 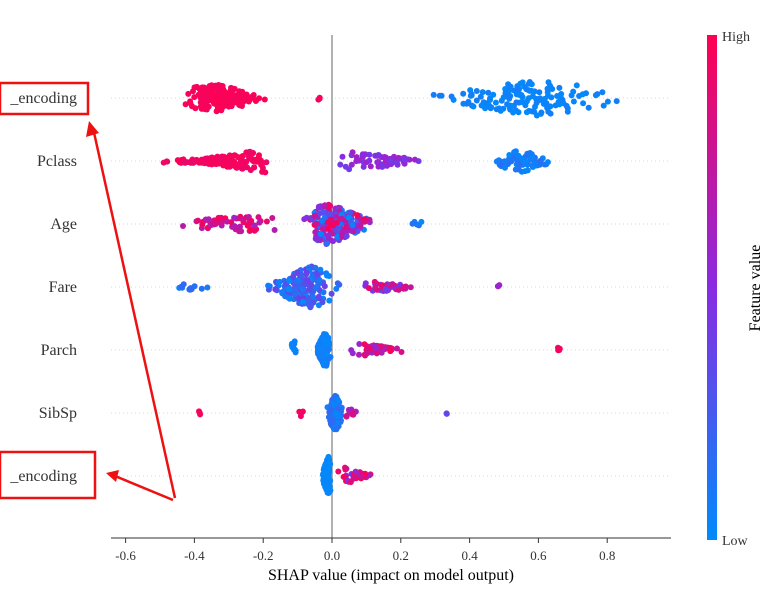 I want to click on arrow-to-bottom-encoding, so click(x=144, y=488).